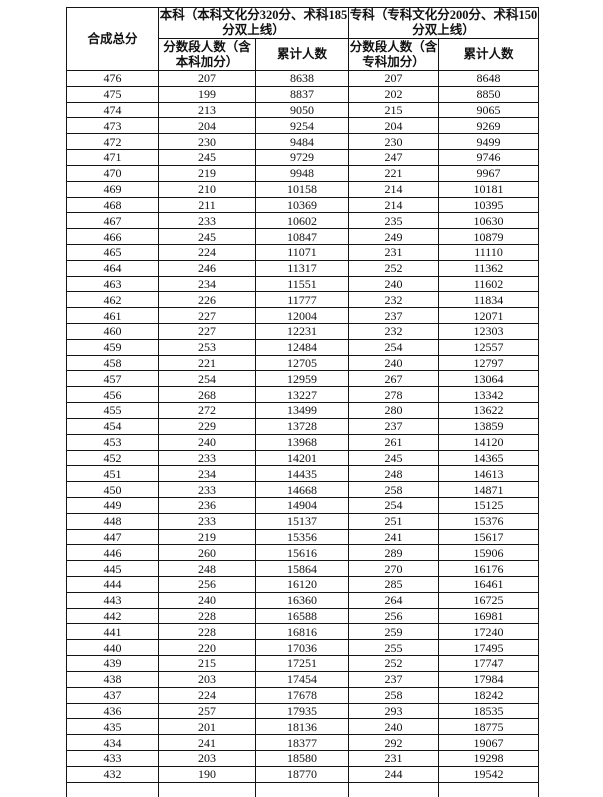 Image resolution: width=603 pixels, height=797 pixels. Describe the element at coordinates (489, 268) in the screenshot. I see `cell-zhuanke-cumulative-count: 11362` at that location.